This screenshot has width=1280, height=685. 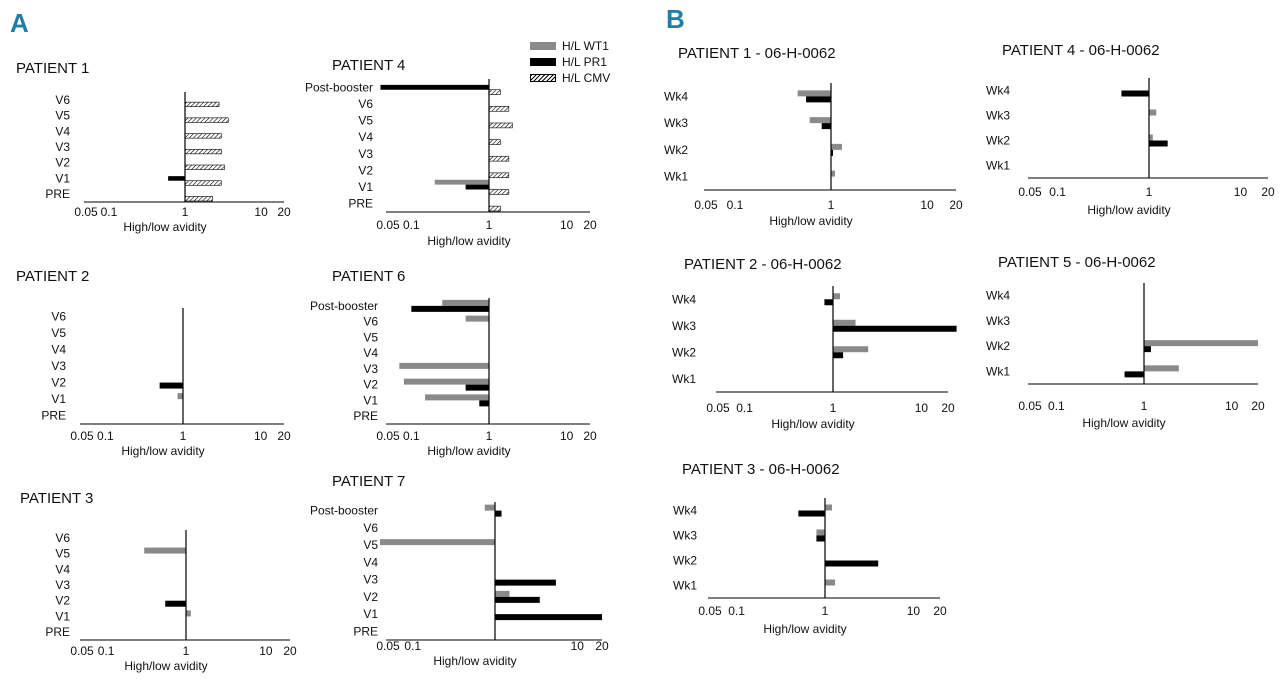 What do you see at coordinates (365, 137) in the screenshot?
I see `category-label: V4` at bounding box center [365, 137].